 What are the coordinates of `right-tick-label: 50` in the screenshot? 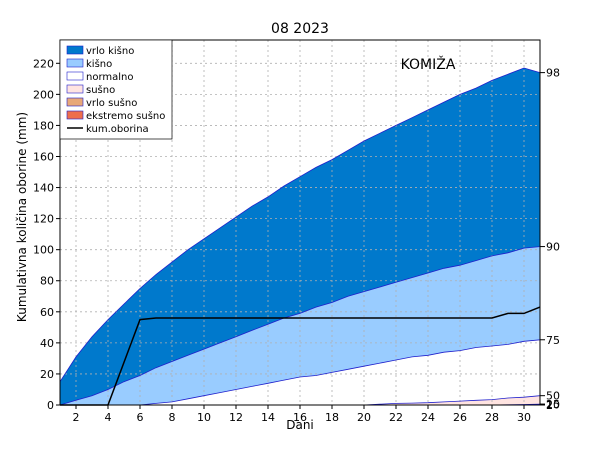 It's located at (553, 396).